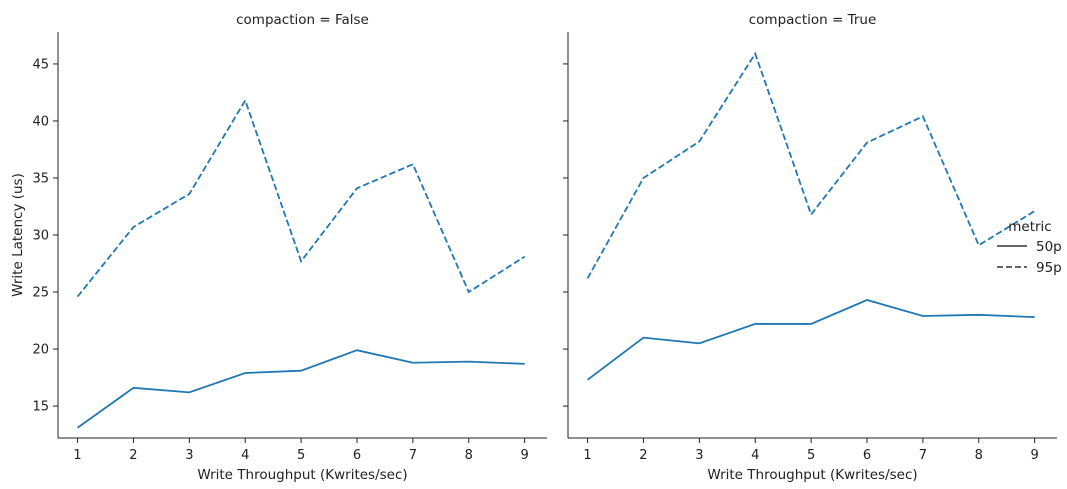 This screenshot has width=1067, height=489. I want to click on panel-2-title: compaction = True, so click(813, 20).